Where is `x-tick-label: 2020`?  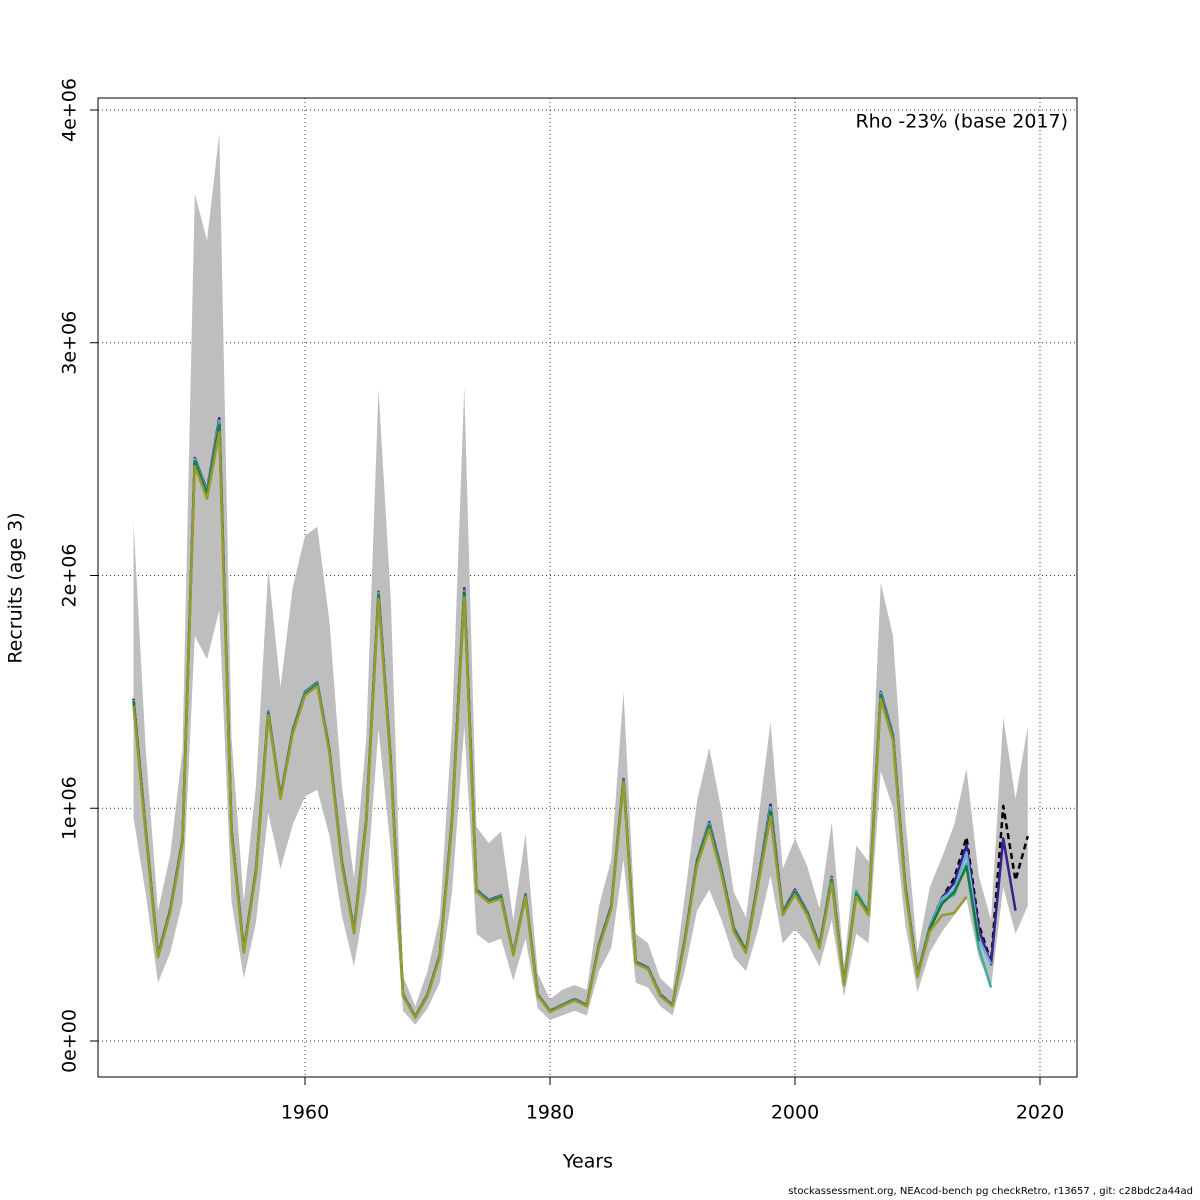 x-tick-label: 2020 is located at coordinates (1040, 1113).